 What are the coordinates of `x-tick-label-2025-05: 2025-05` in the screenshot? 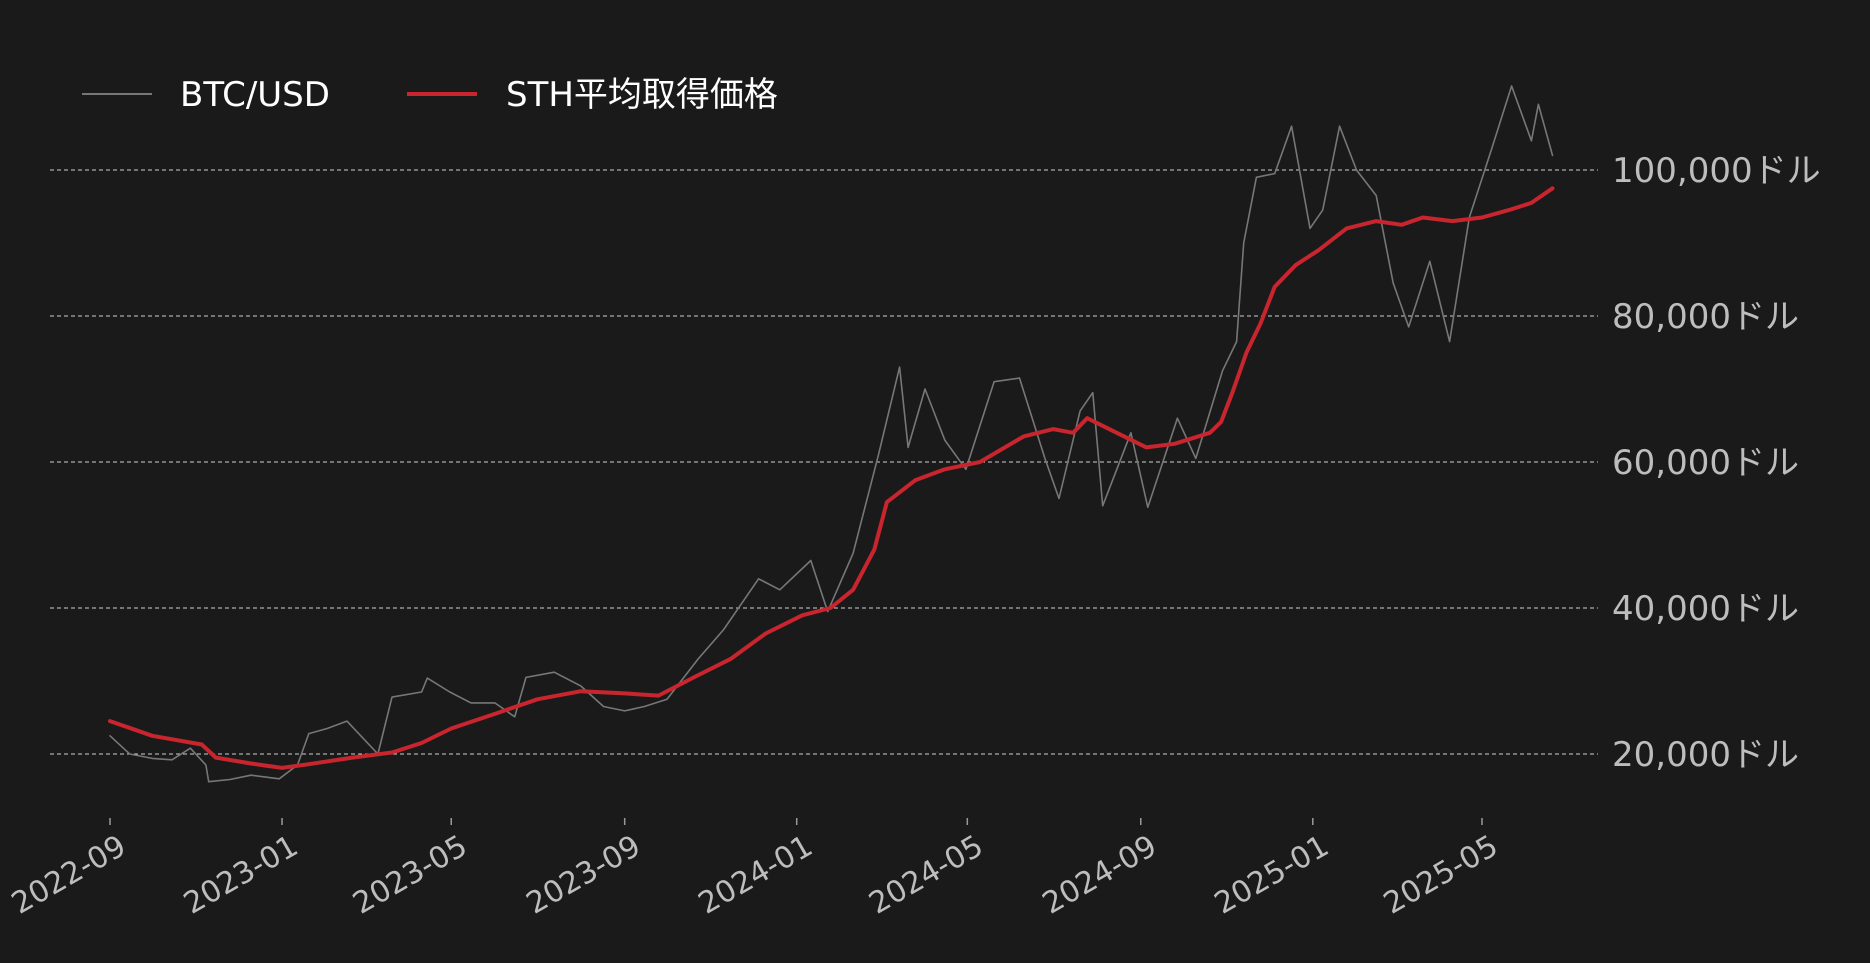 It's located at (1441, 875).